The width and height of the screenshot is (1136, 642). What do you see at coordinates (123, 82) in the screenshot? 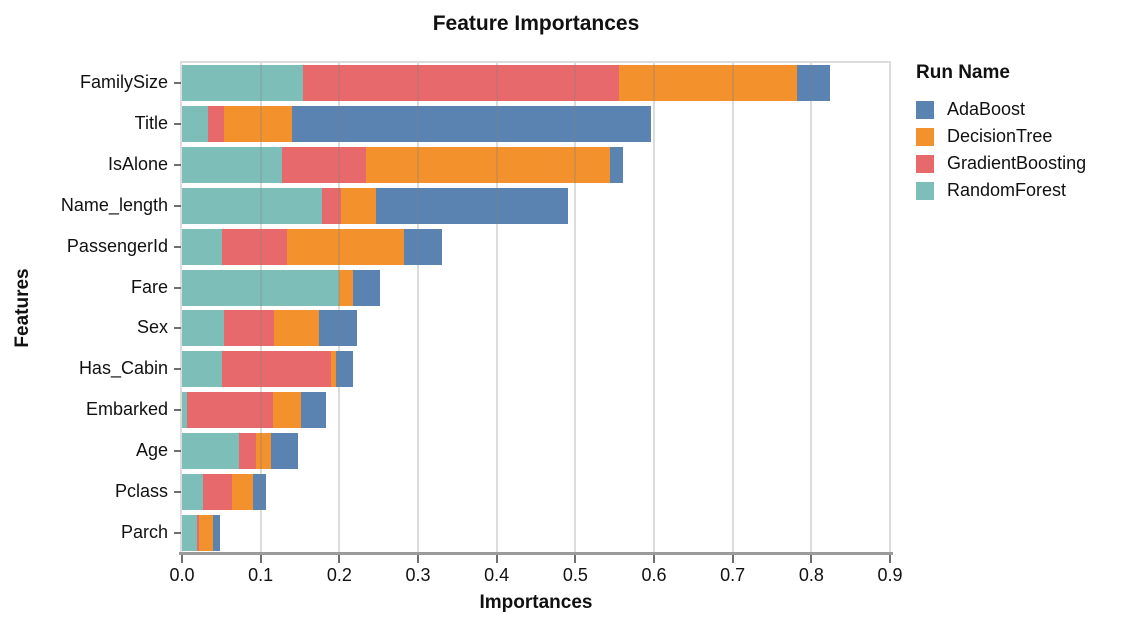
I see `y-tick-label: FamilySize` at bounding box center [123, 82].